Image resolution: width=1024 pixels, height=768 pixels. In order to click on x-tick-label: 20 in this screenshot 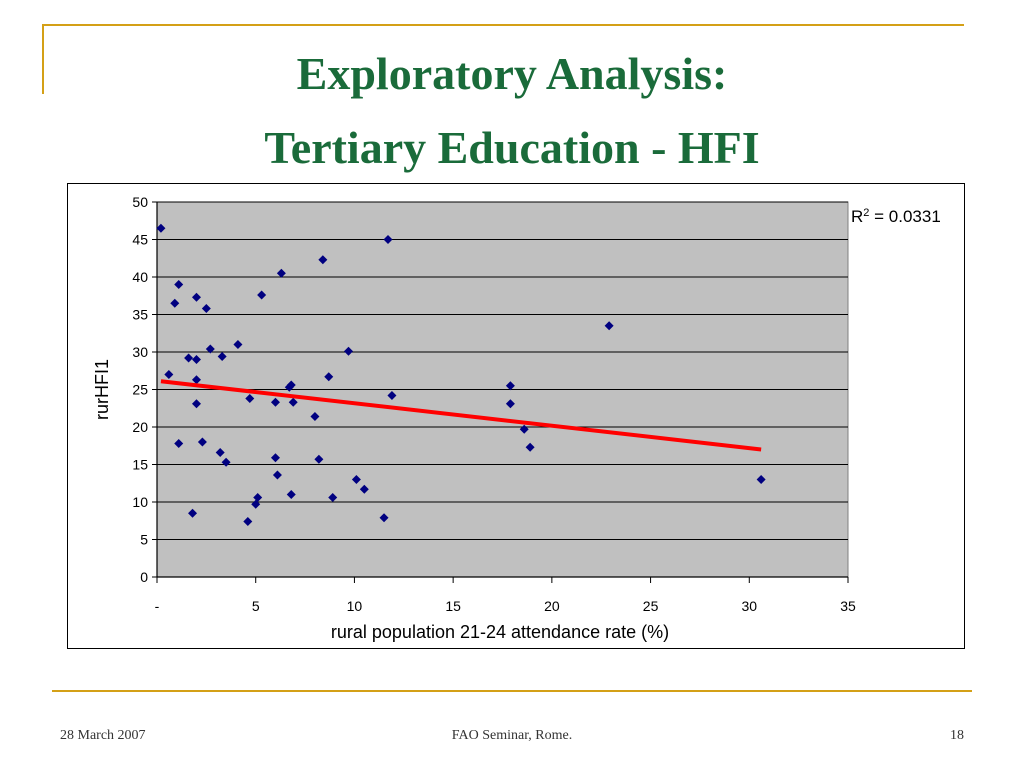, I will do `click(552, 606)`.